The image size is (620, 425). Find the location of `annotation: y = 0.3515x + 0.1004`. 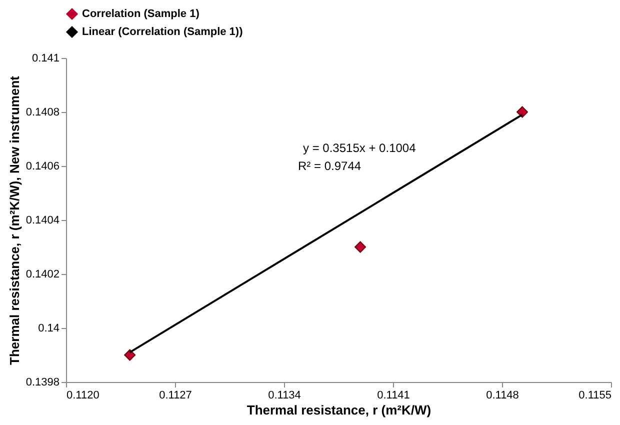

annotation: y = 0.3515x + 0.1004 is located at coordinates (359, 148).